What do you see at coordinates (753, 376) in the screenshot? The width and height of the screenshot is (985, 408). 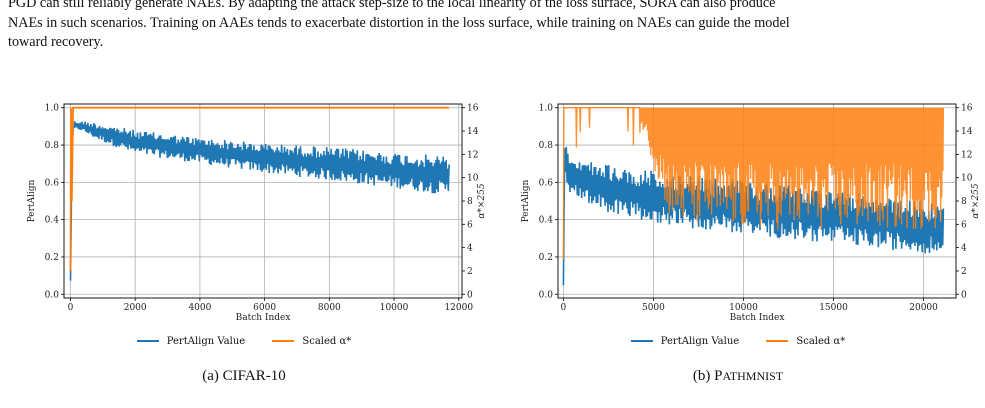 I see `caption-name-rest: ATHMNIST` at bounding box center [753, 376].